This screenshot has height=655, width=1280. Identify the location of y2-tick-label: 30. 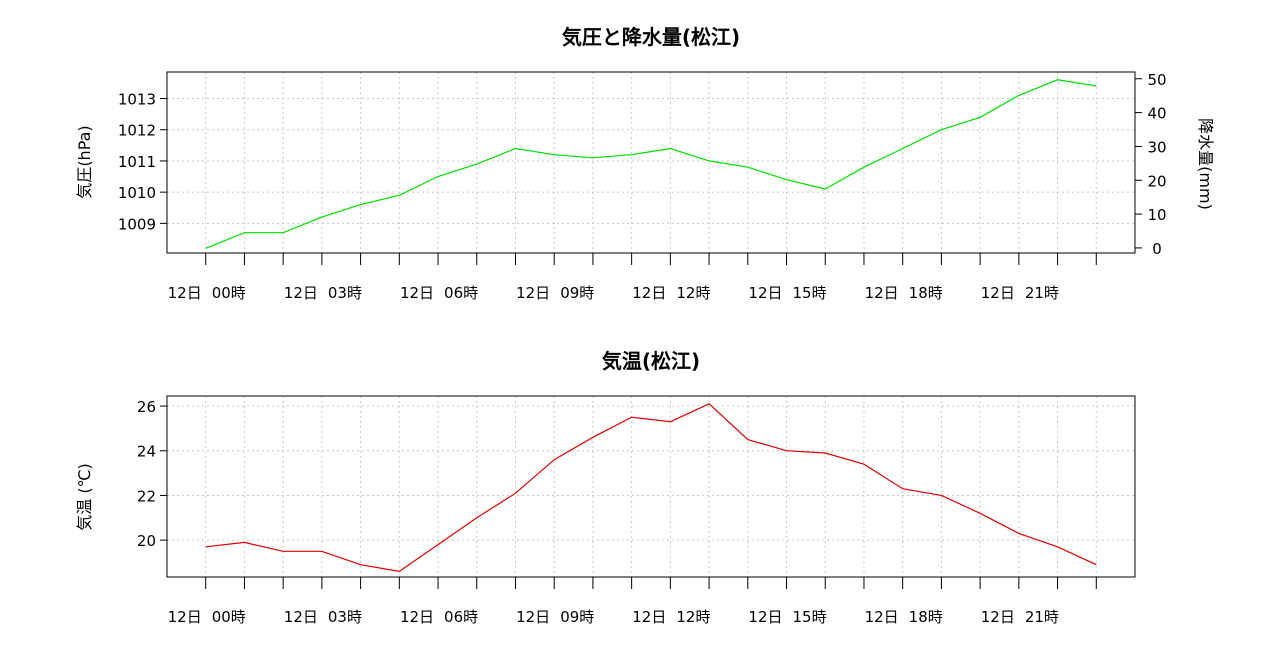
(1156, 147).